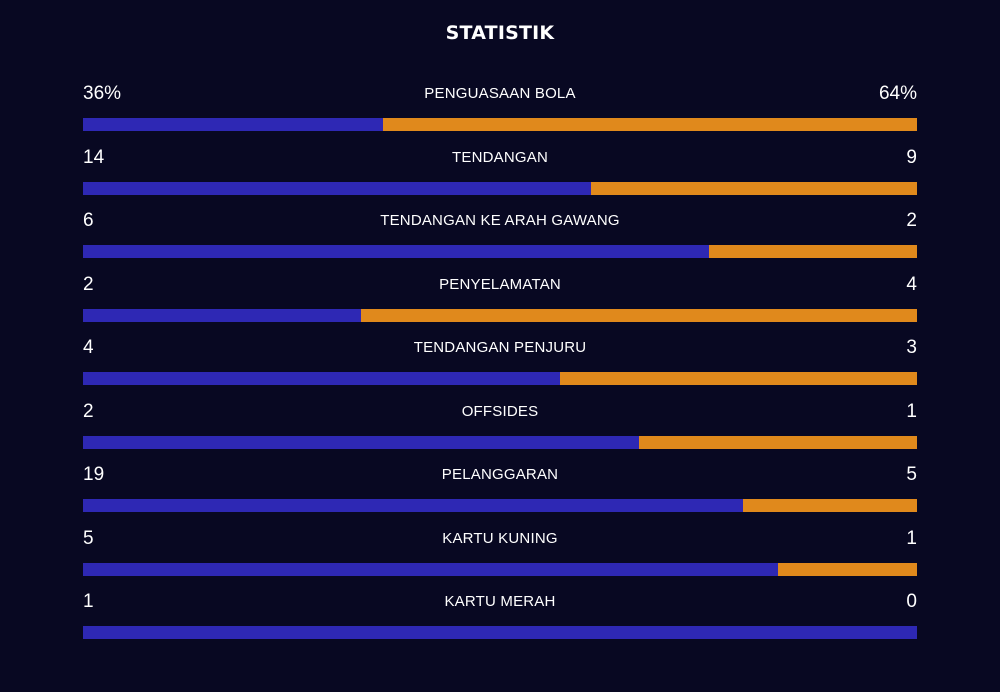 The image size is (1000, 692). Describe the element at coordinates (500, 303) in the screenshot. I see `stat-row: 2 PENYELAMATAN 4` at that location.